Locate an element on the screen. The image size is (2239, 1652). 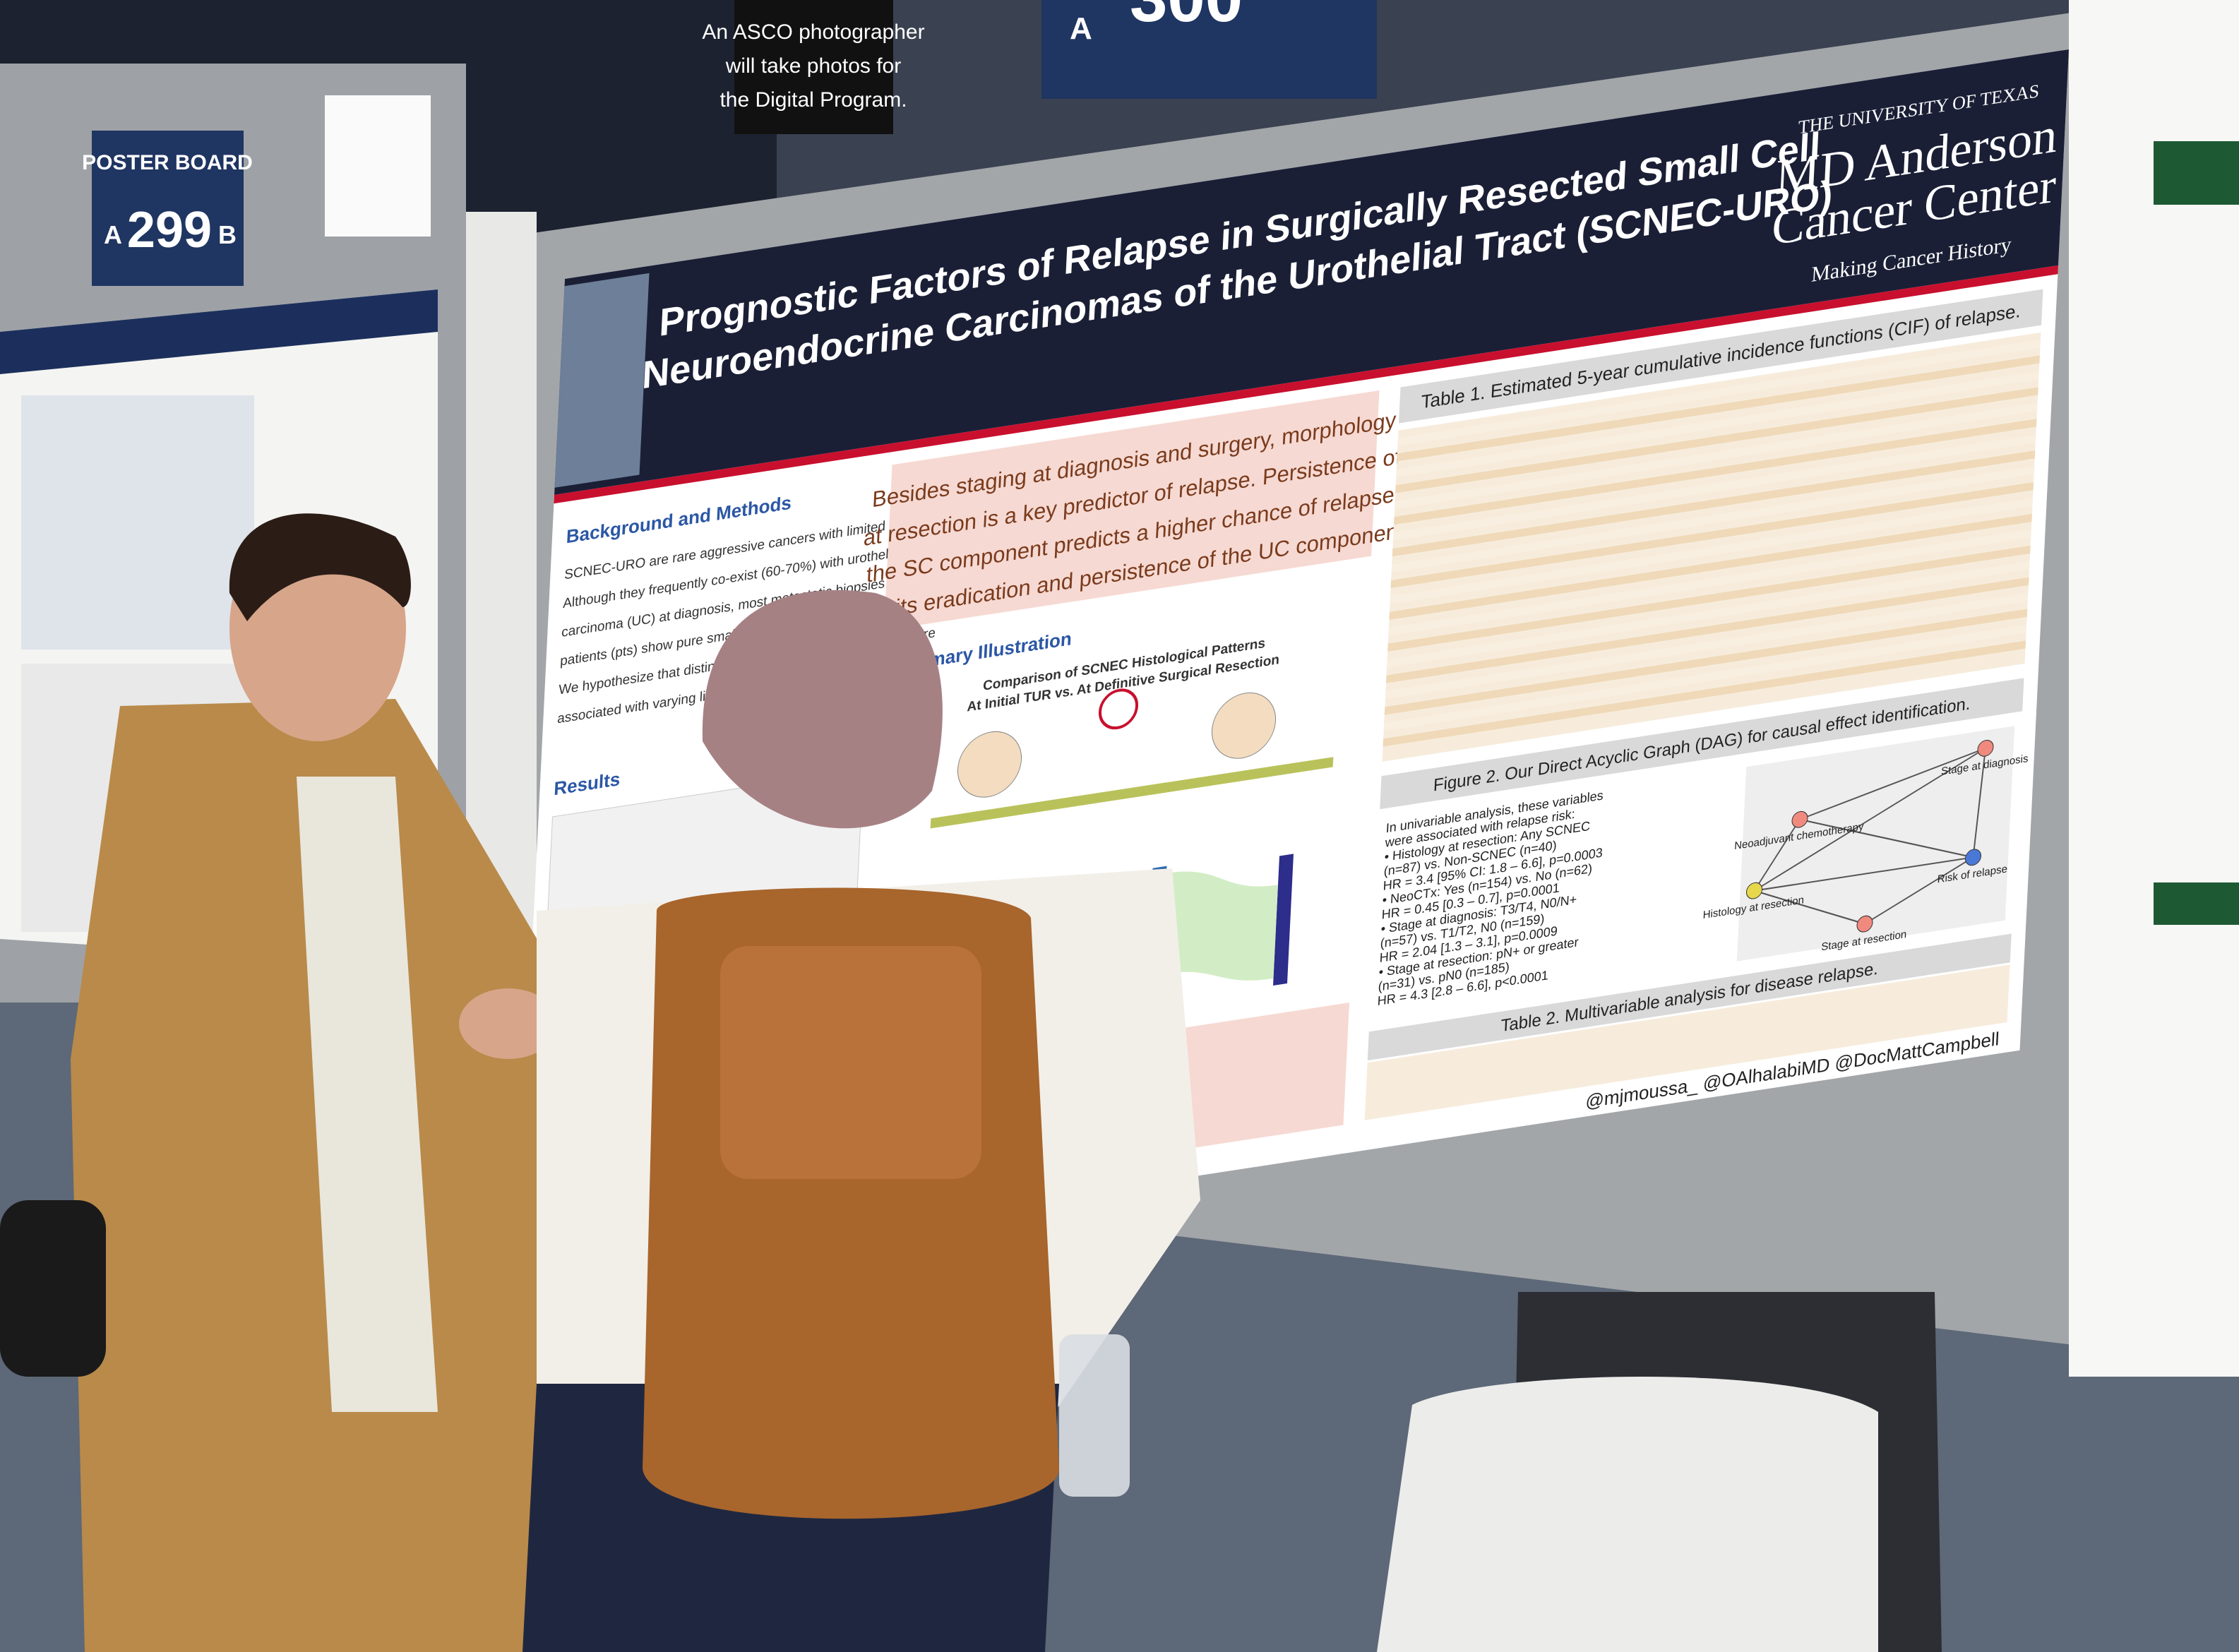
hair is located at coordinates (320, 567).